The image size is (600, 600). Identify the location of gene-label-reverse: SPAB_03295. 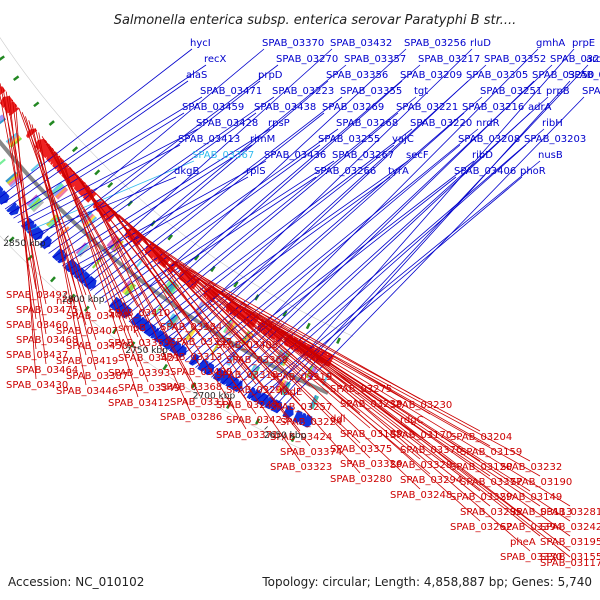
(491, 512).